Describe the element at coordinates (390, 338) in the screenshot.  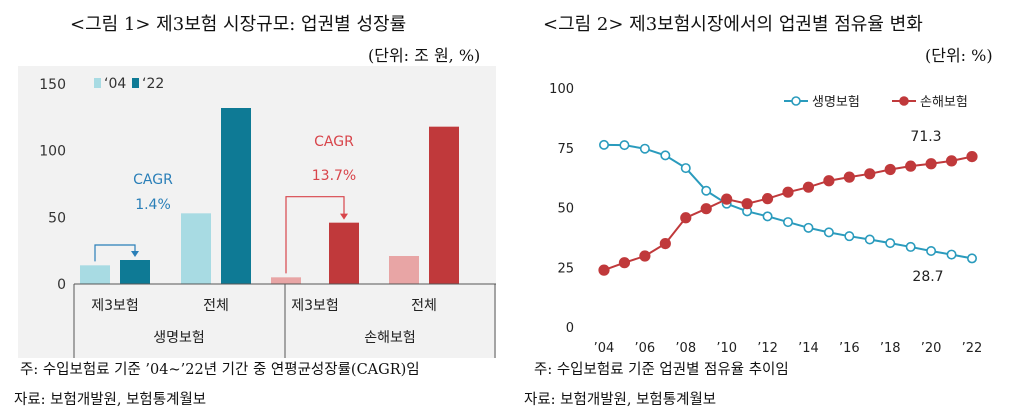
I see `group-label: 손해보험` at that location.